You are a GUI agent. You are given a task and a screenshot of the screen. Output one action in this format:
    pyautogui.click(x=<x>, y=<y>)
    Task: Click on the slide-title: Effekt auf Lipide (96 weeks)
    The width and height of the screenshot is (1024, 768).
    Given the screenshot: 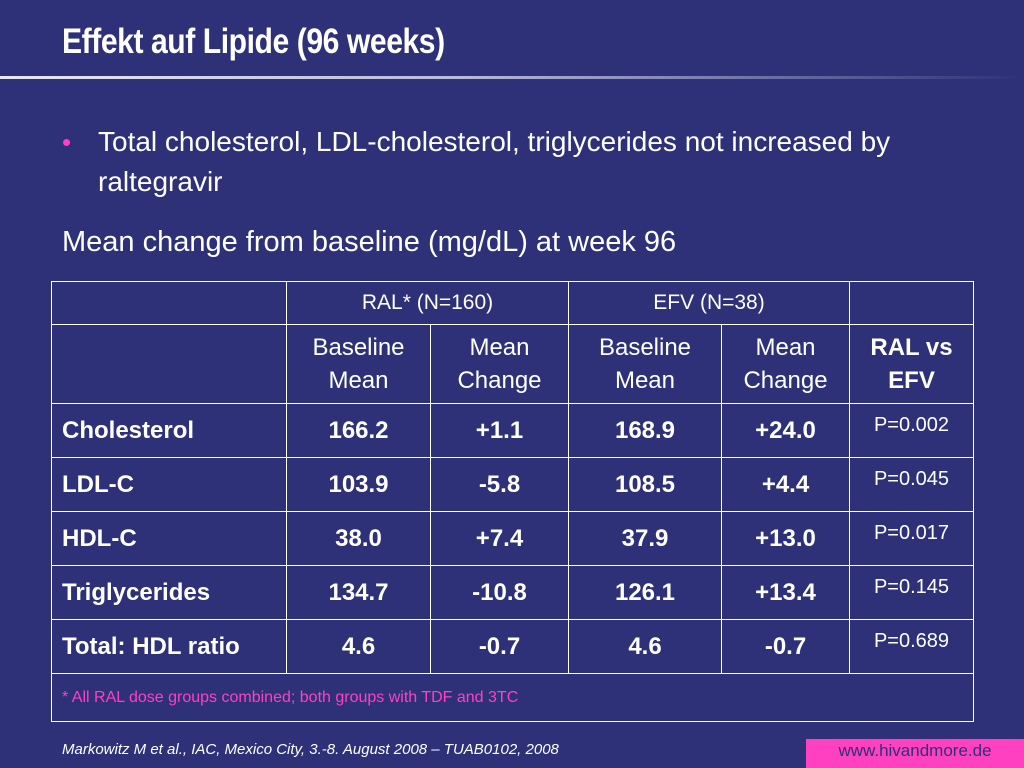 What is the action you would take?
    pyautogui.click(x=253, y=41)
    